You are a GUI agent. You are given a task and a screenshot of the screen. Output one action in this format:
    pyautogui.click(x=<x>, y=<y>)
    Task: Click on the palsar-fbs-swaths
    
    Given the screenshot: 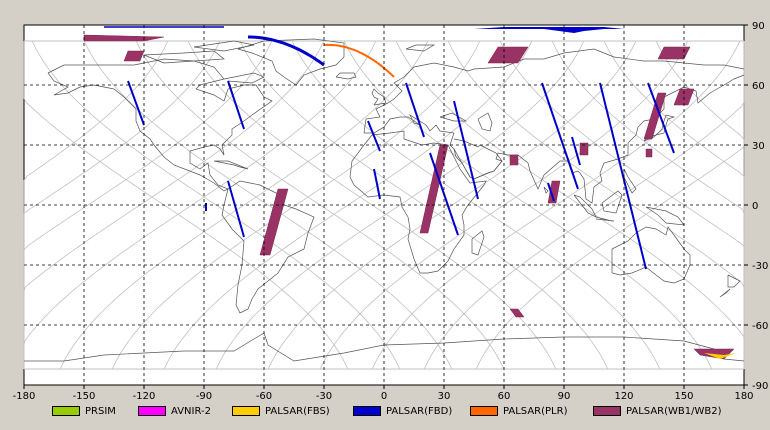 What is the action you would take?
    pyautogui.click(x=720, y=356)
    